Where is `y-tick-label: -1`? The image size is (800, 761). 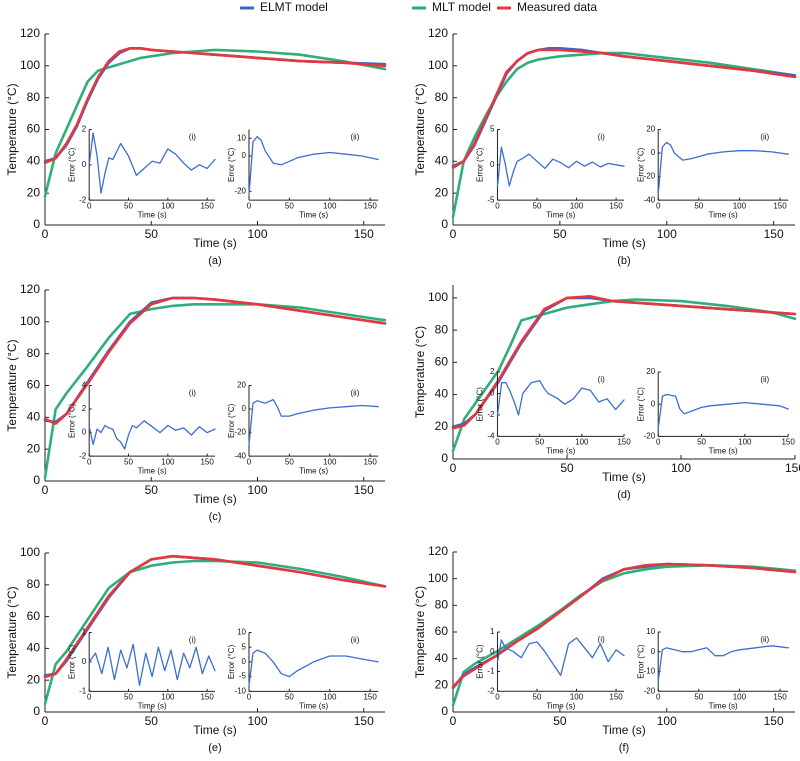 y-tick-label: -1 is located at coordinates (83, 690).